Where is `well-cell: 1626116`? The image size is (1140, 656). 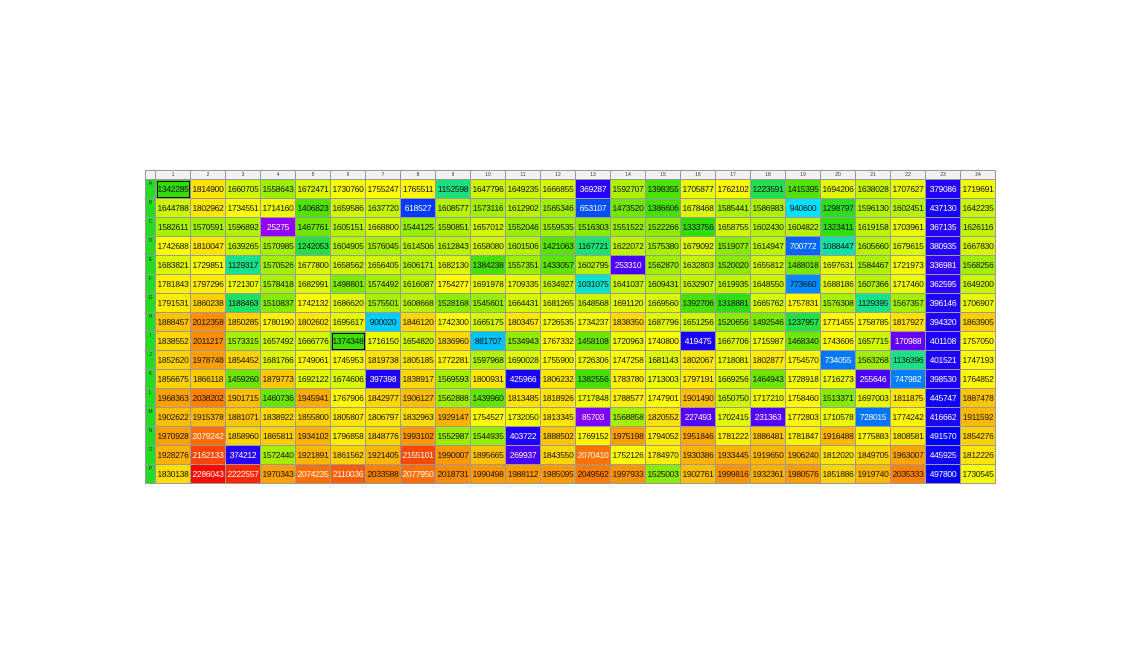 well-cell: 1626116 is located at coordinates (978, 227).